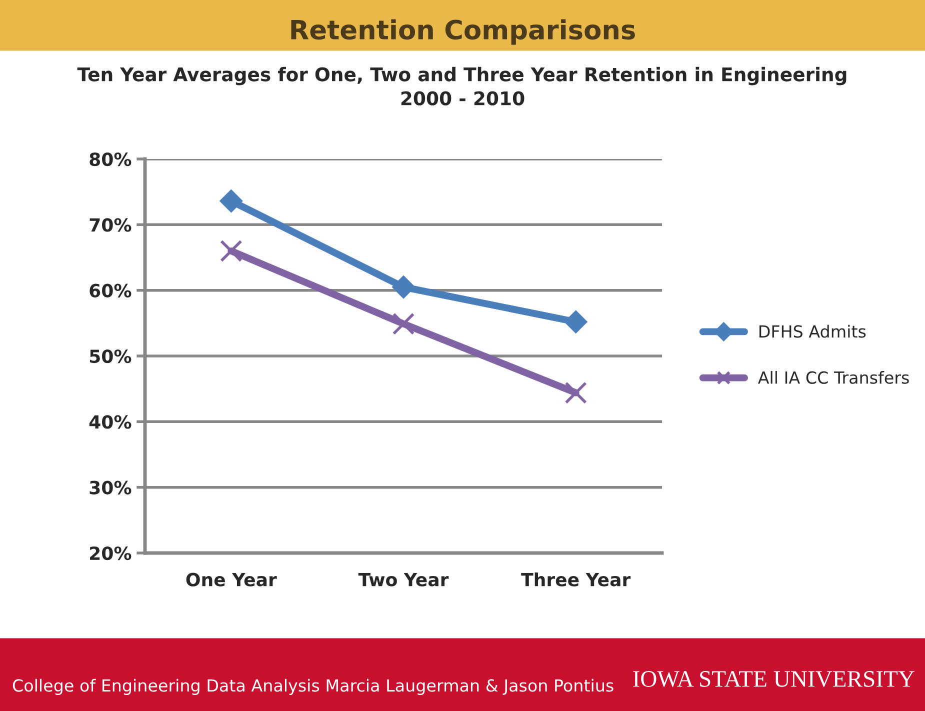  Describe the element at coordinates (110, 422) in the screenshot. I see `y-tick-label: 40%` at that location.